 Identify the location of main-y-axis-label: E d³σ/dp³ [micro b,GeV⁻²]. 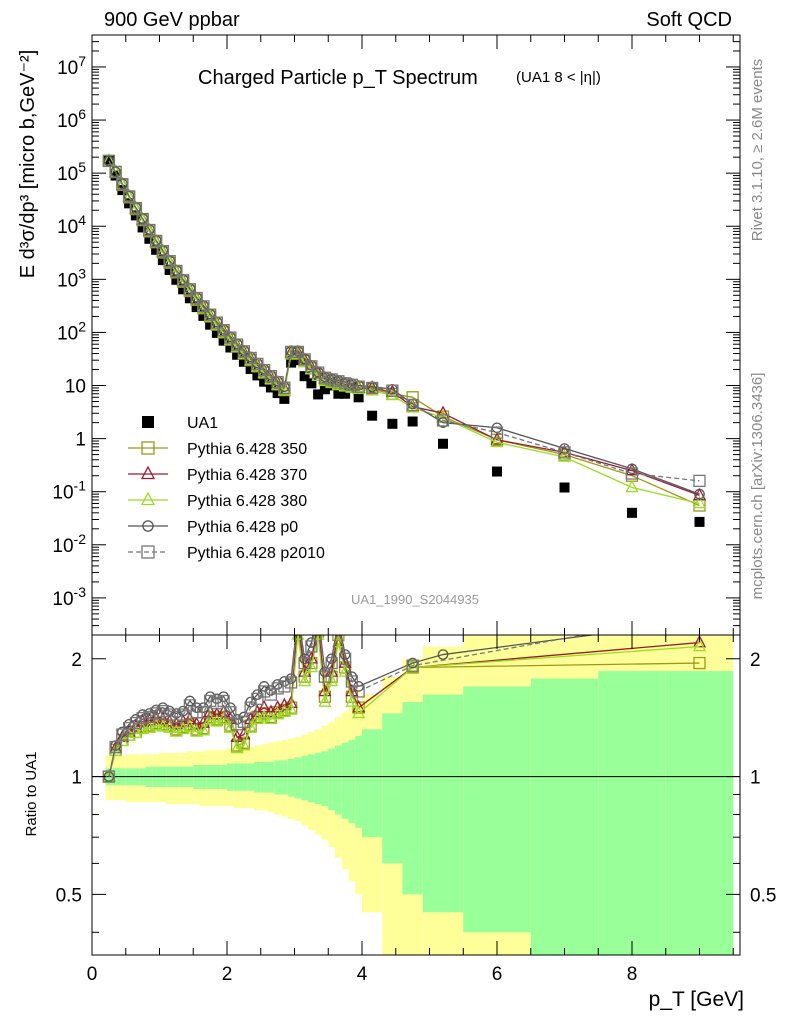
(28, 164).